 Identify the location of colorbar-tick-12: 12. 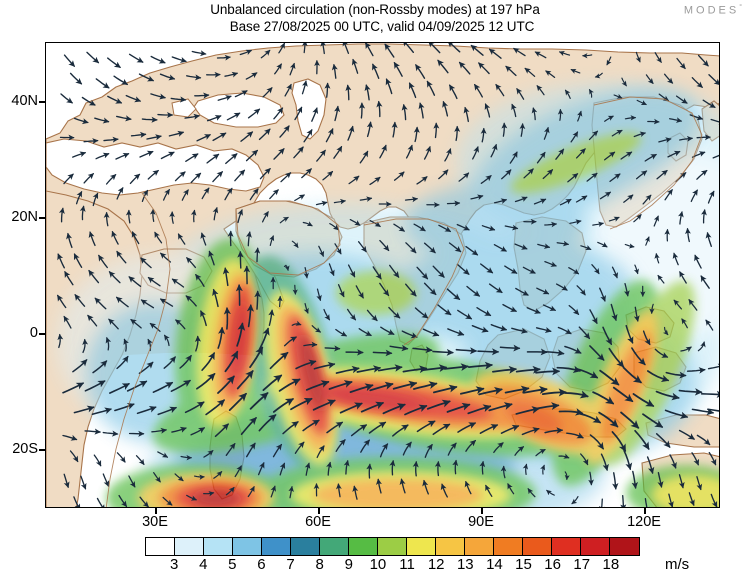
(436, 564).